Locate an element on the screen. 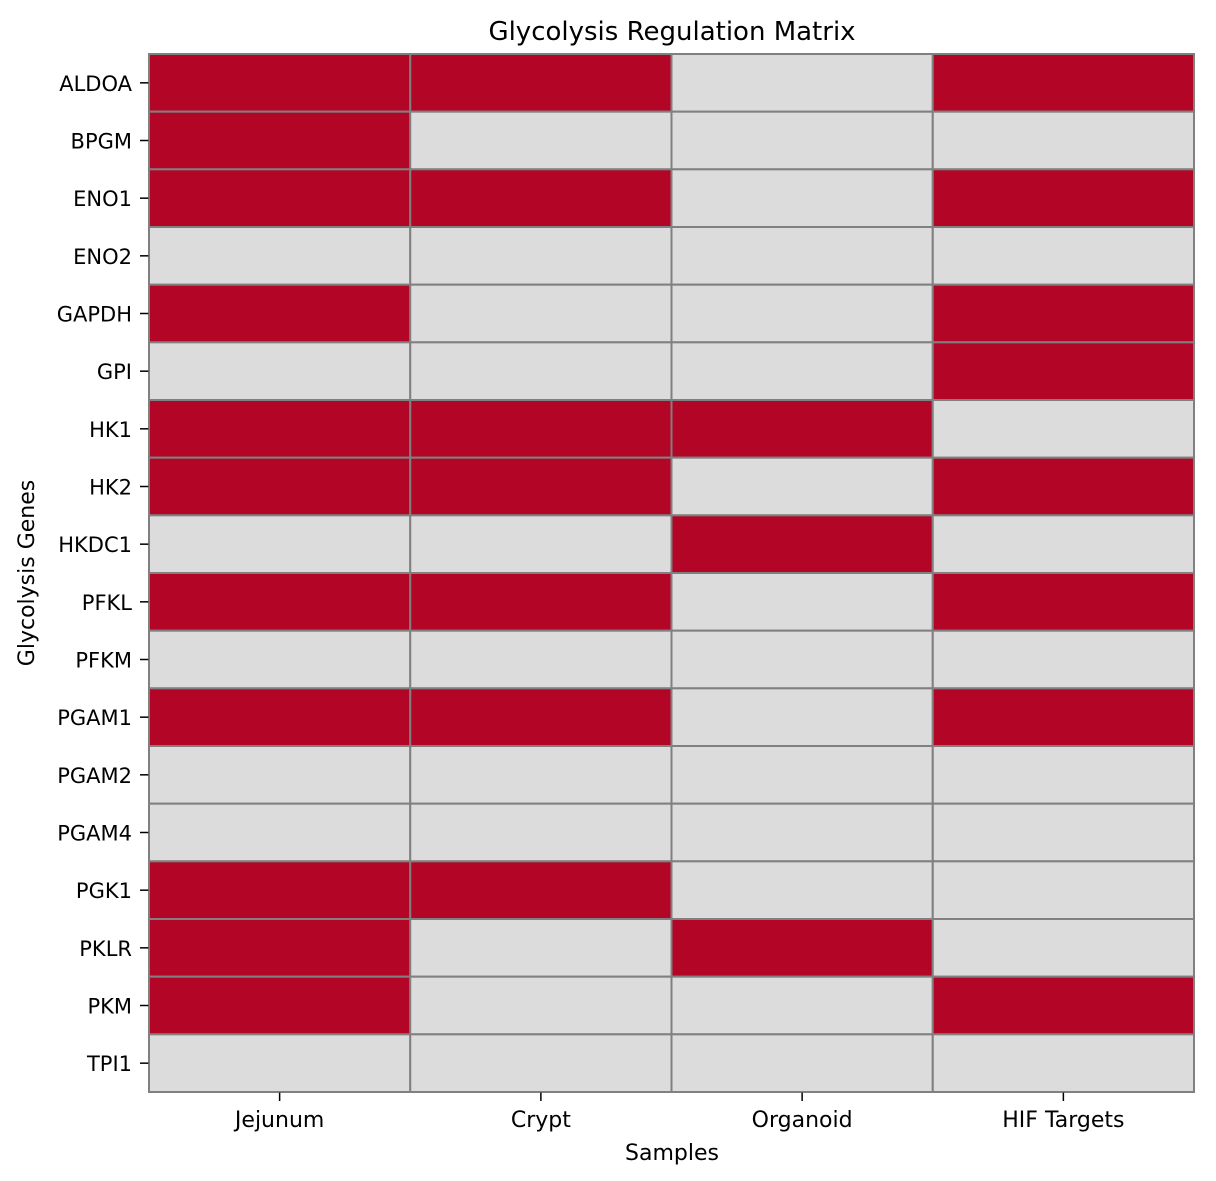  y-tick-label: PGAM1 is located at coordinates (94, 718).